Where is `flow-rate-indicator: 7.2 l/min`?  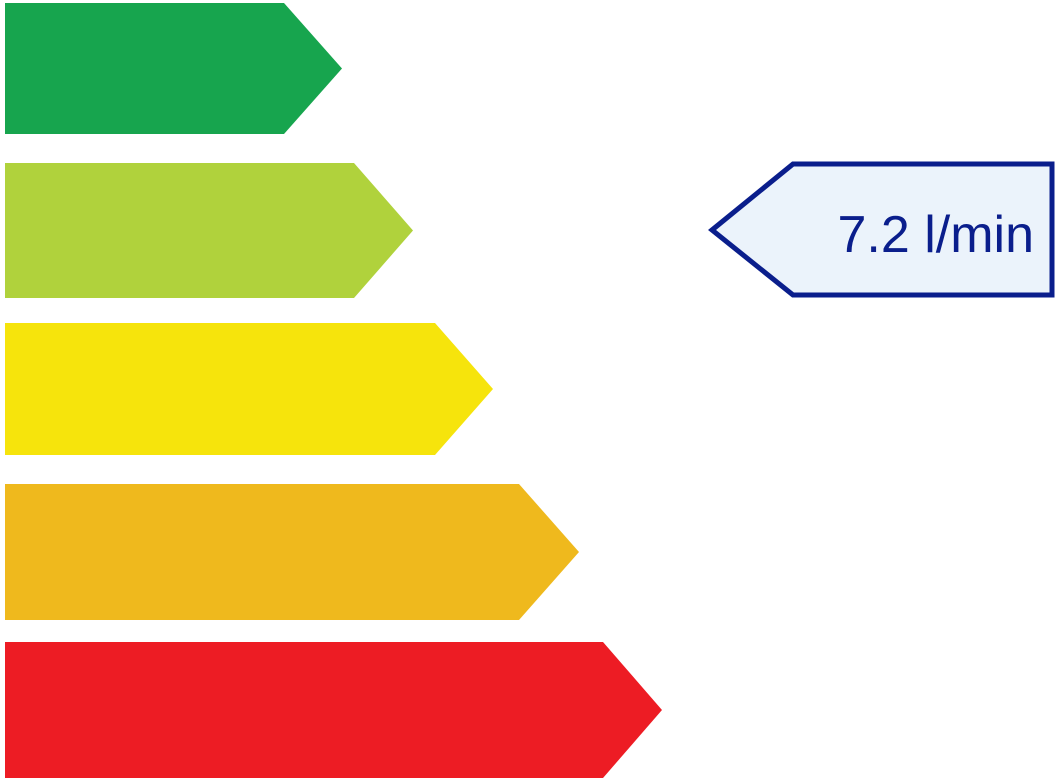
flow-rate-indicator: 7.2 l/min is located at coordinates (881, 229).